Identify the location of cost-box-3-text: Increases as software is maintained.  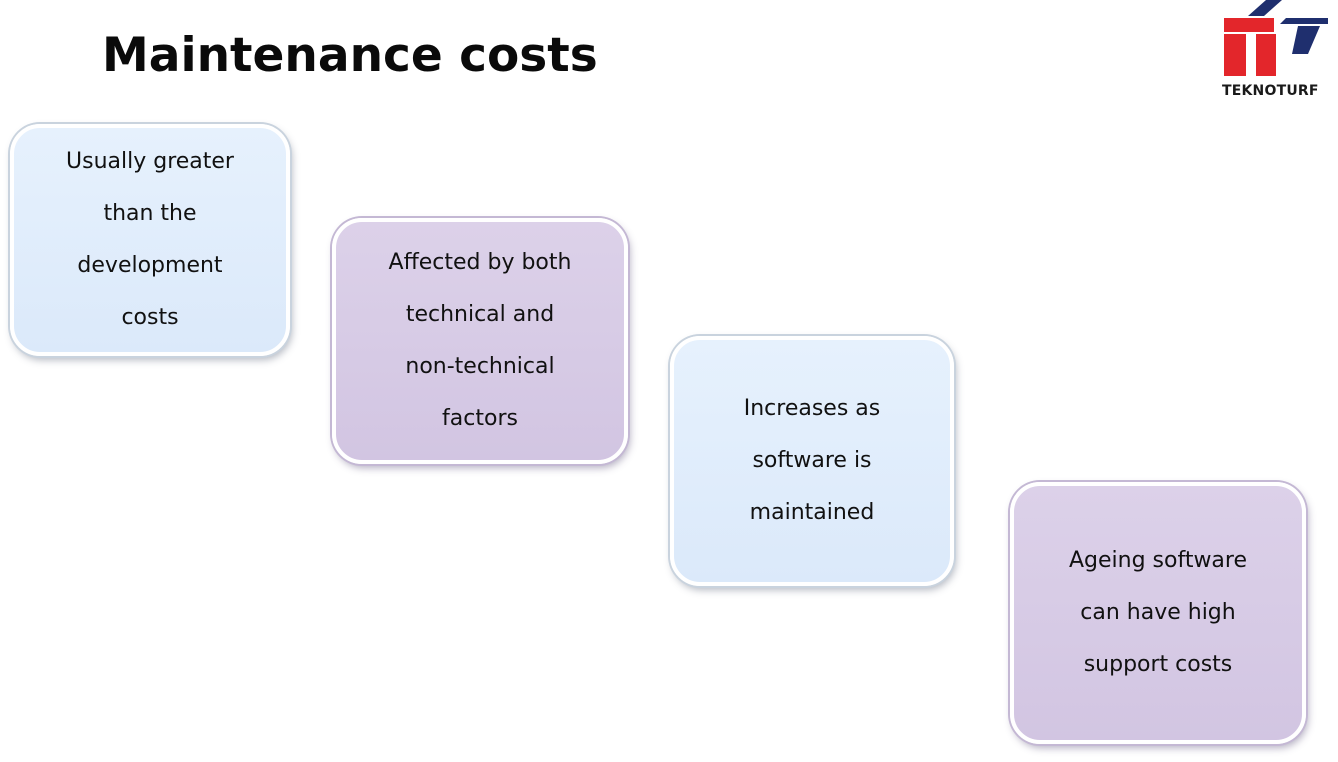
(812, 460).